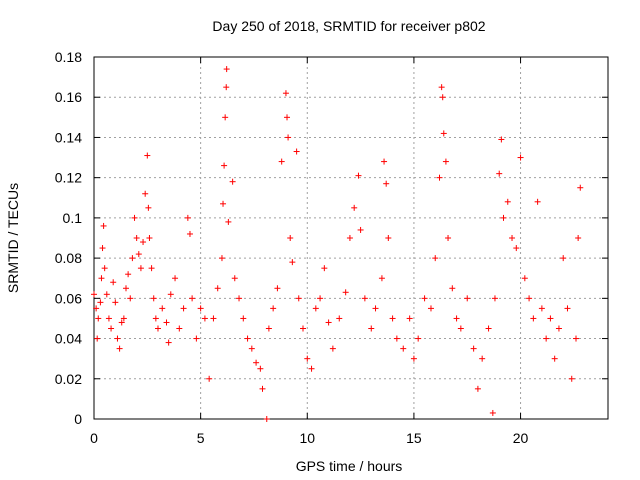 The width and height of the screenshot is (640, 480). What do you see at coordinates (68, 97) in the screenshot?
I see `y-tick-label: 0.16` at bounding box center [68, 97].